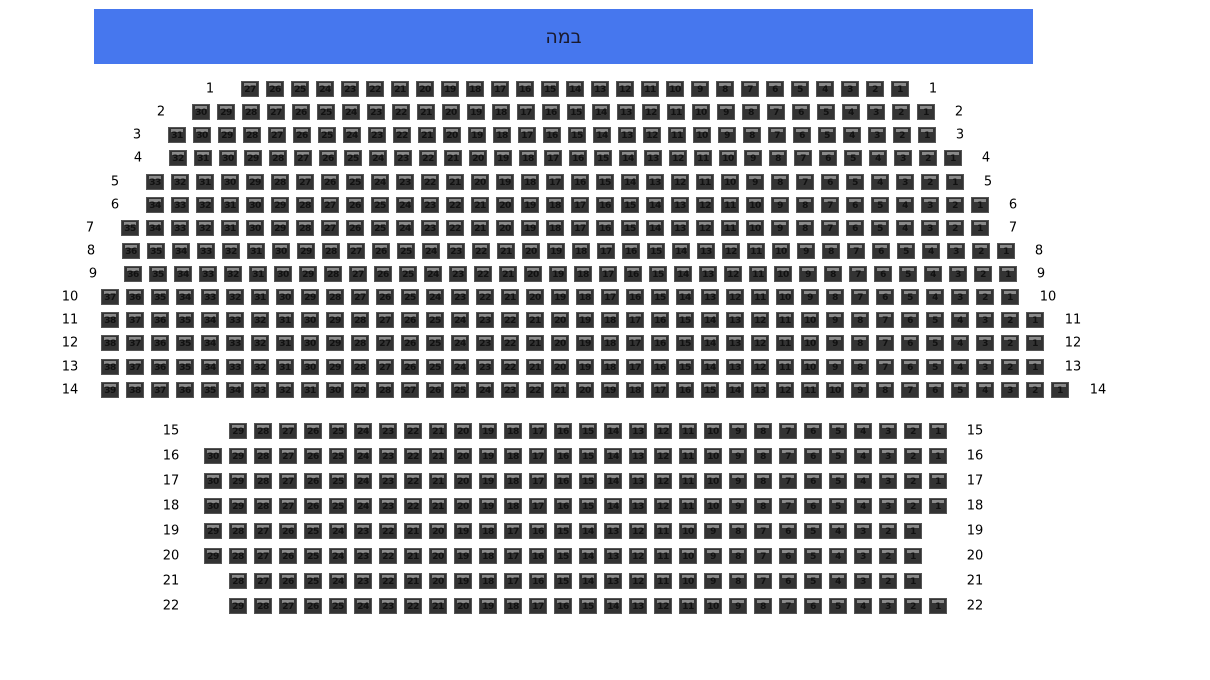 The width and height of the screenshot is (1210, 680). Describe the element at coordinates (285, 390) in the screenshot. I see `seat-row-14-32: 32` at that location.